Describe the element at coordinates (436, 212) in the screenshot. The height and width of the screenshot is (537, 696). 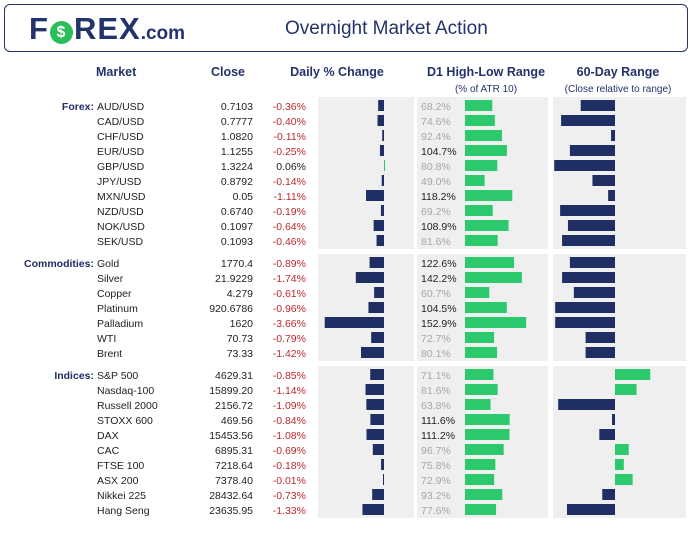
I see `range-label: 69.2%` at that location.